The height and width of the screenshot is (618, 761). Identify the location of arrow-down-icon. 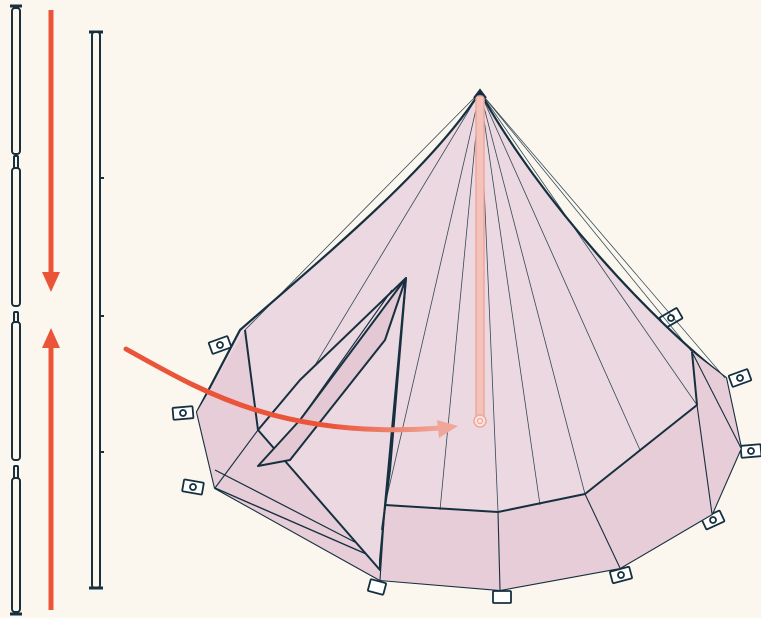
(51, 151).